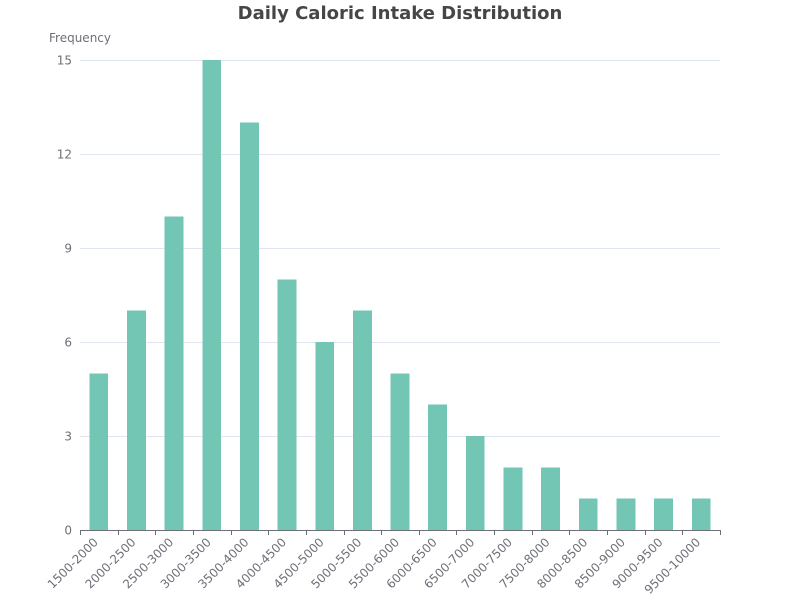 The height and width of the screenshot is (605, 800). Describe the element at coordinates (68, 249) in the screenshot. I see `y-tick-label: 9` at that location.